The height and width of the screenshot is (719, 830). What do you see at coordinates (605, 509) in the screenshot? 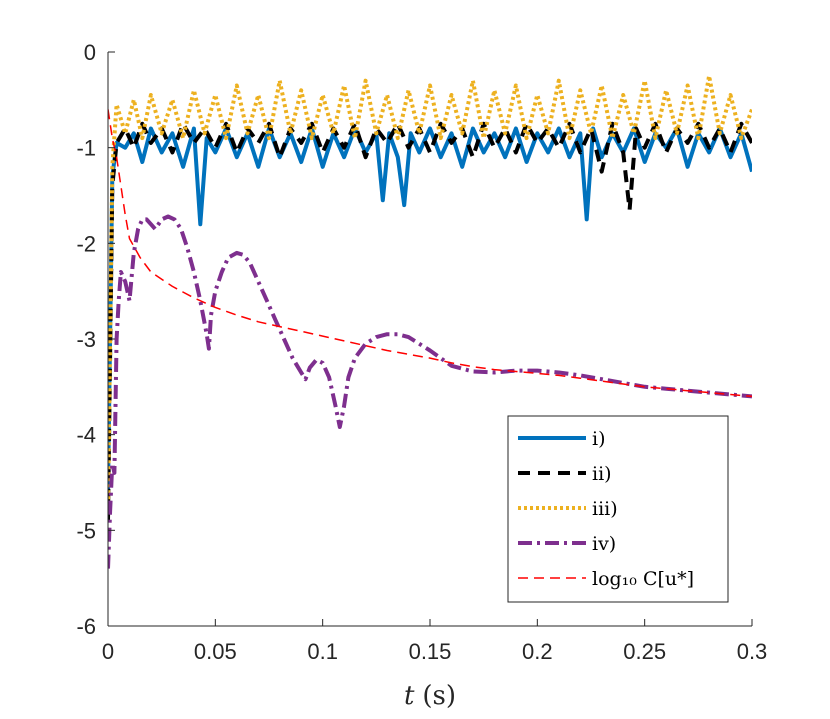
I see `legend-label-3: iii)` at bounding box center [605, 509].